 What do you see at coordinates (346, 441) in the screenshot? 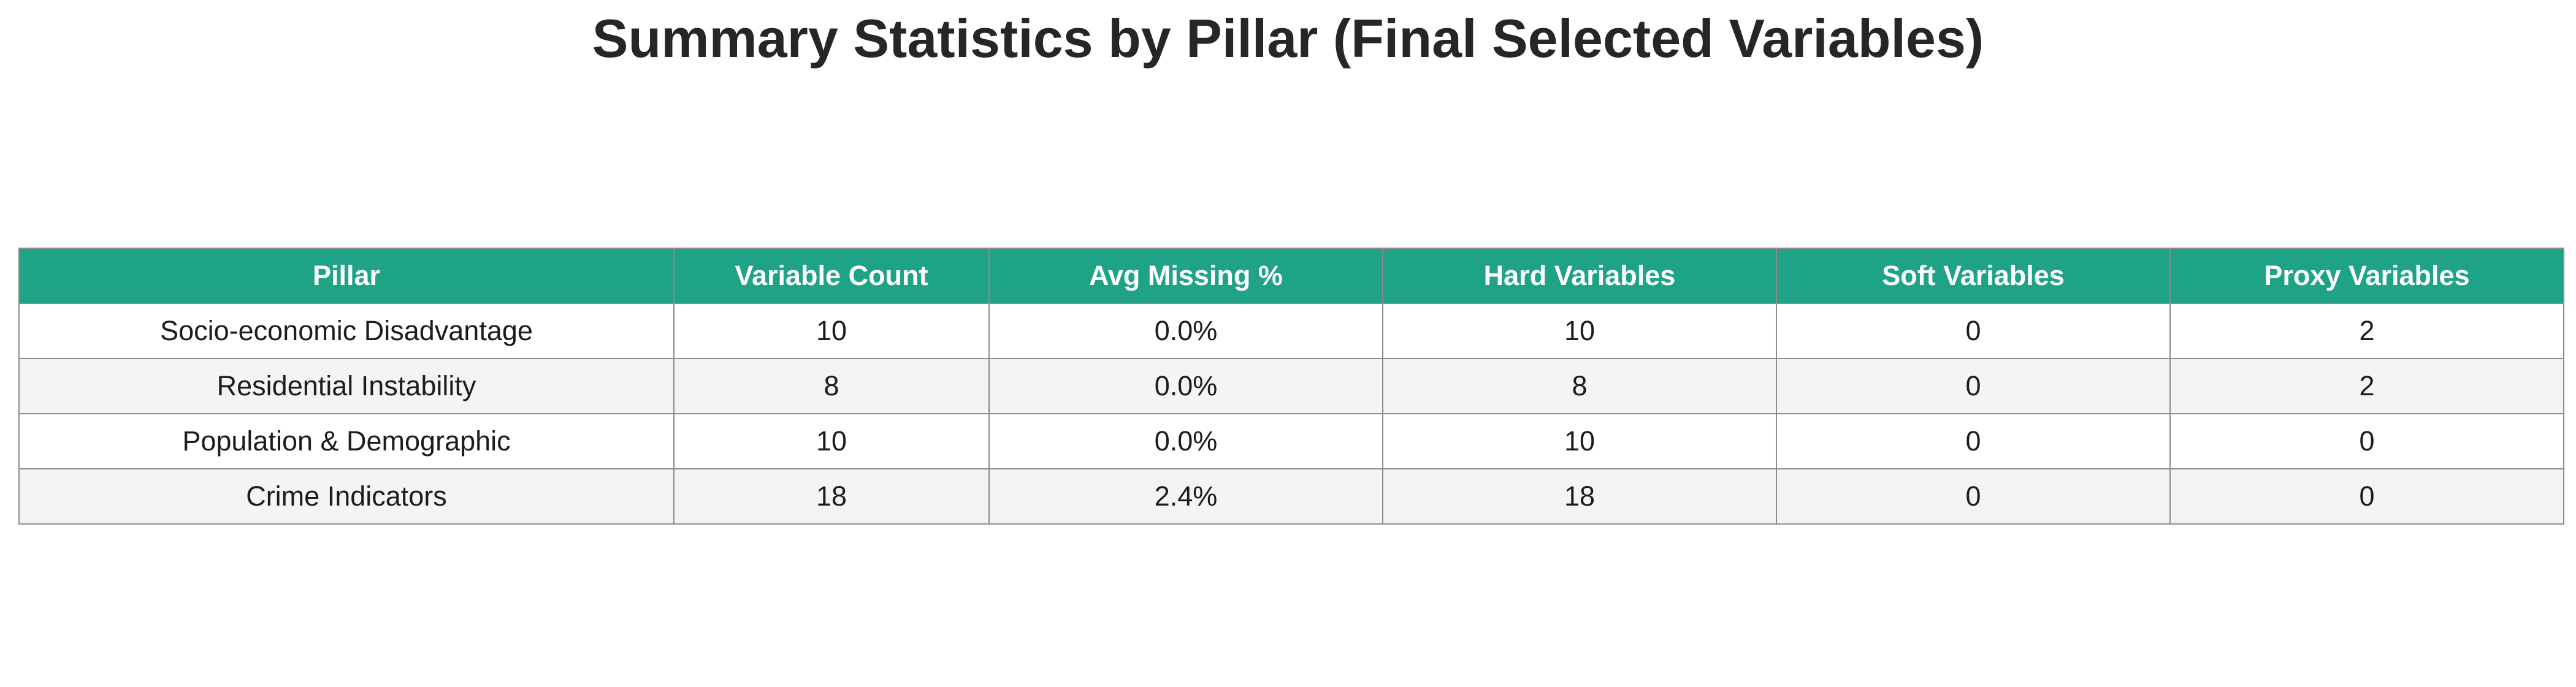
I see `table-cell: Population & Demographic` at bounding box center [346, 441].